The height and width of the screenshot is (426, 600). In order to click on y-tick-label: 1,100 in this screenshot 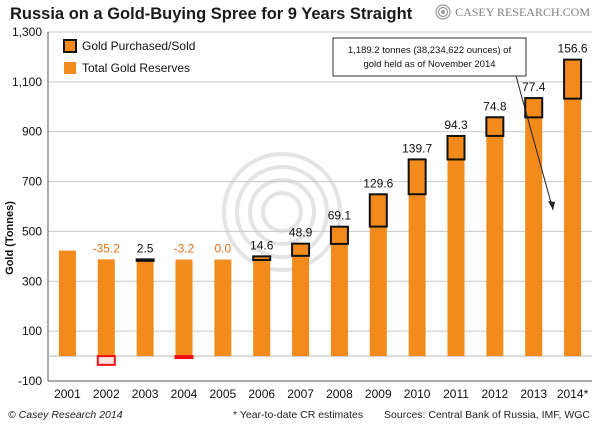, I will do `click(27, 82)`.